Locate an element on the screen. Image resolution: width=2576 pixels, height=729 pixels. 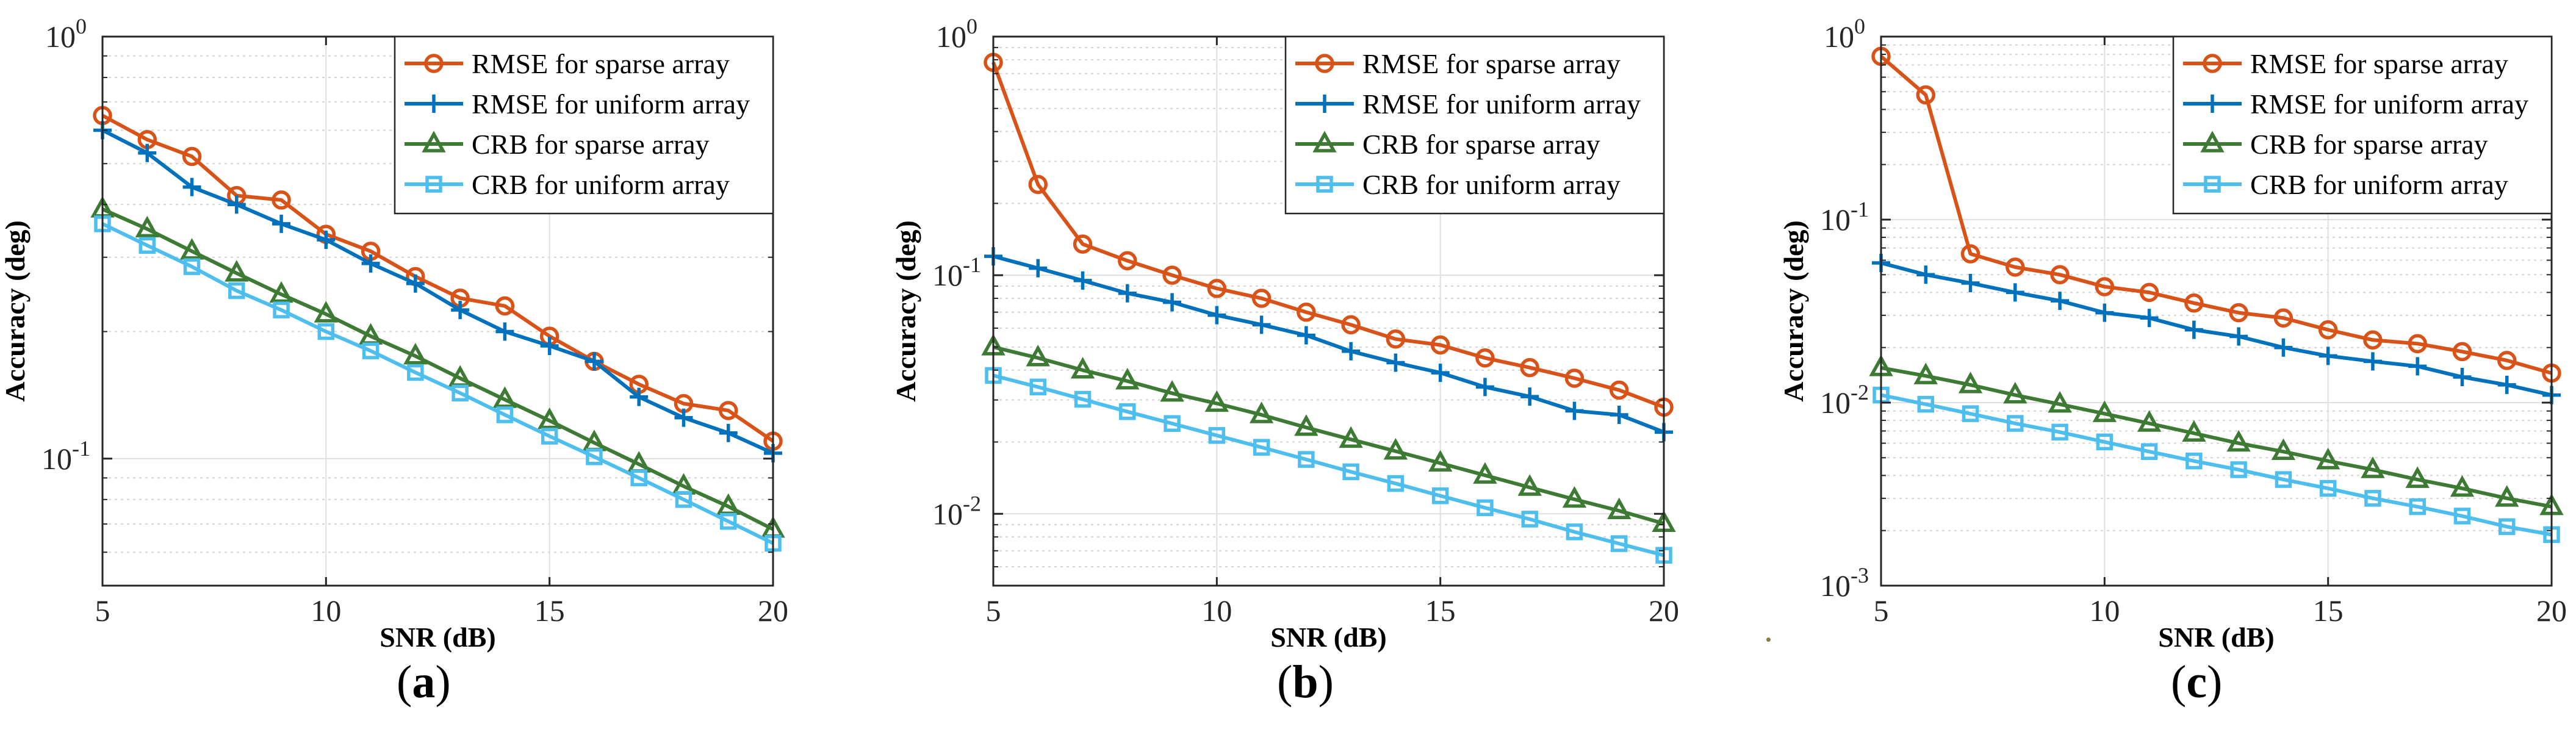
legend-item-2: RMSE for uniform array is located at coordinates (577, 104).